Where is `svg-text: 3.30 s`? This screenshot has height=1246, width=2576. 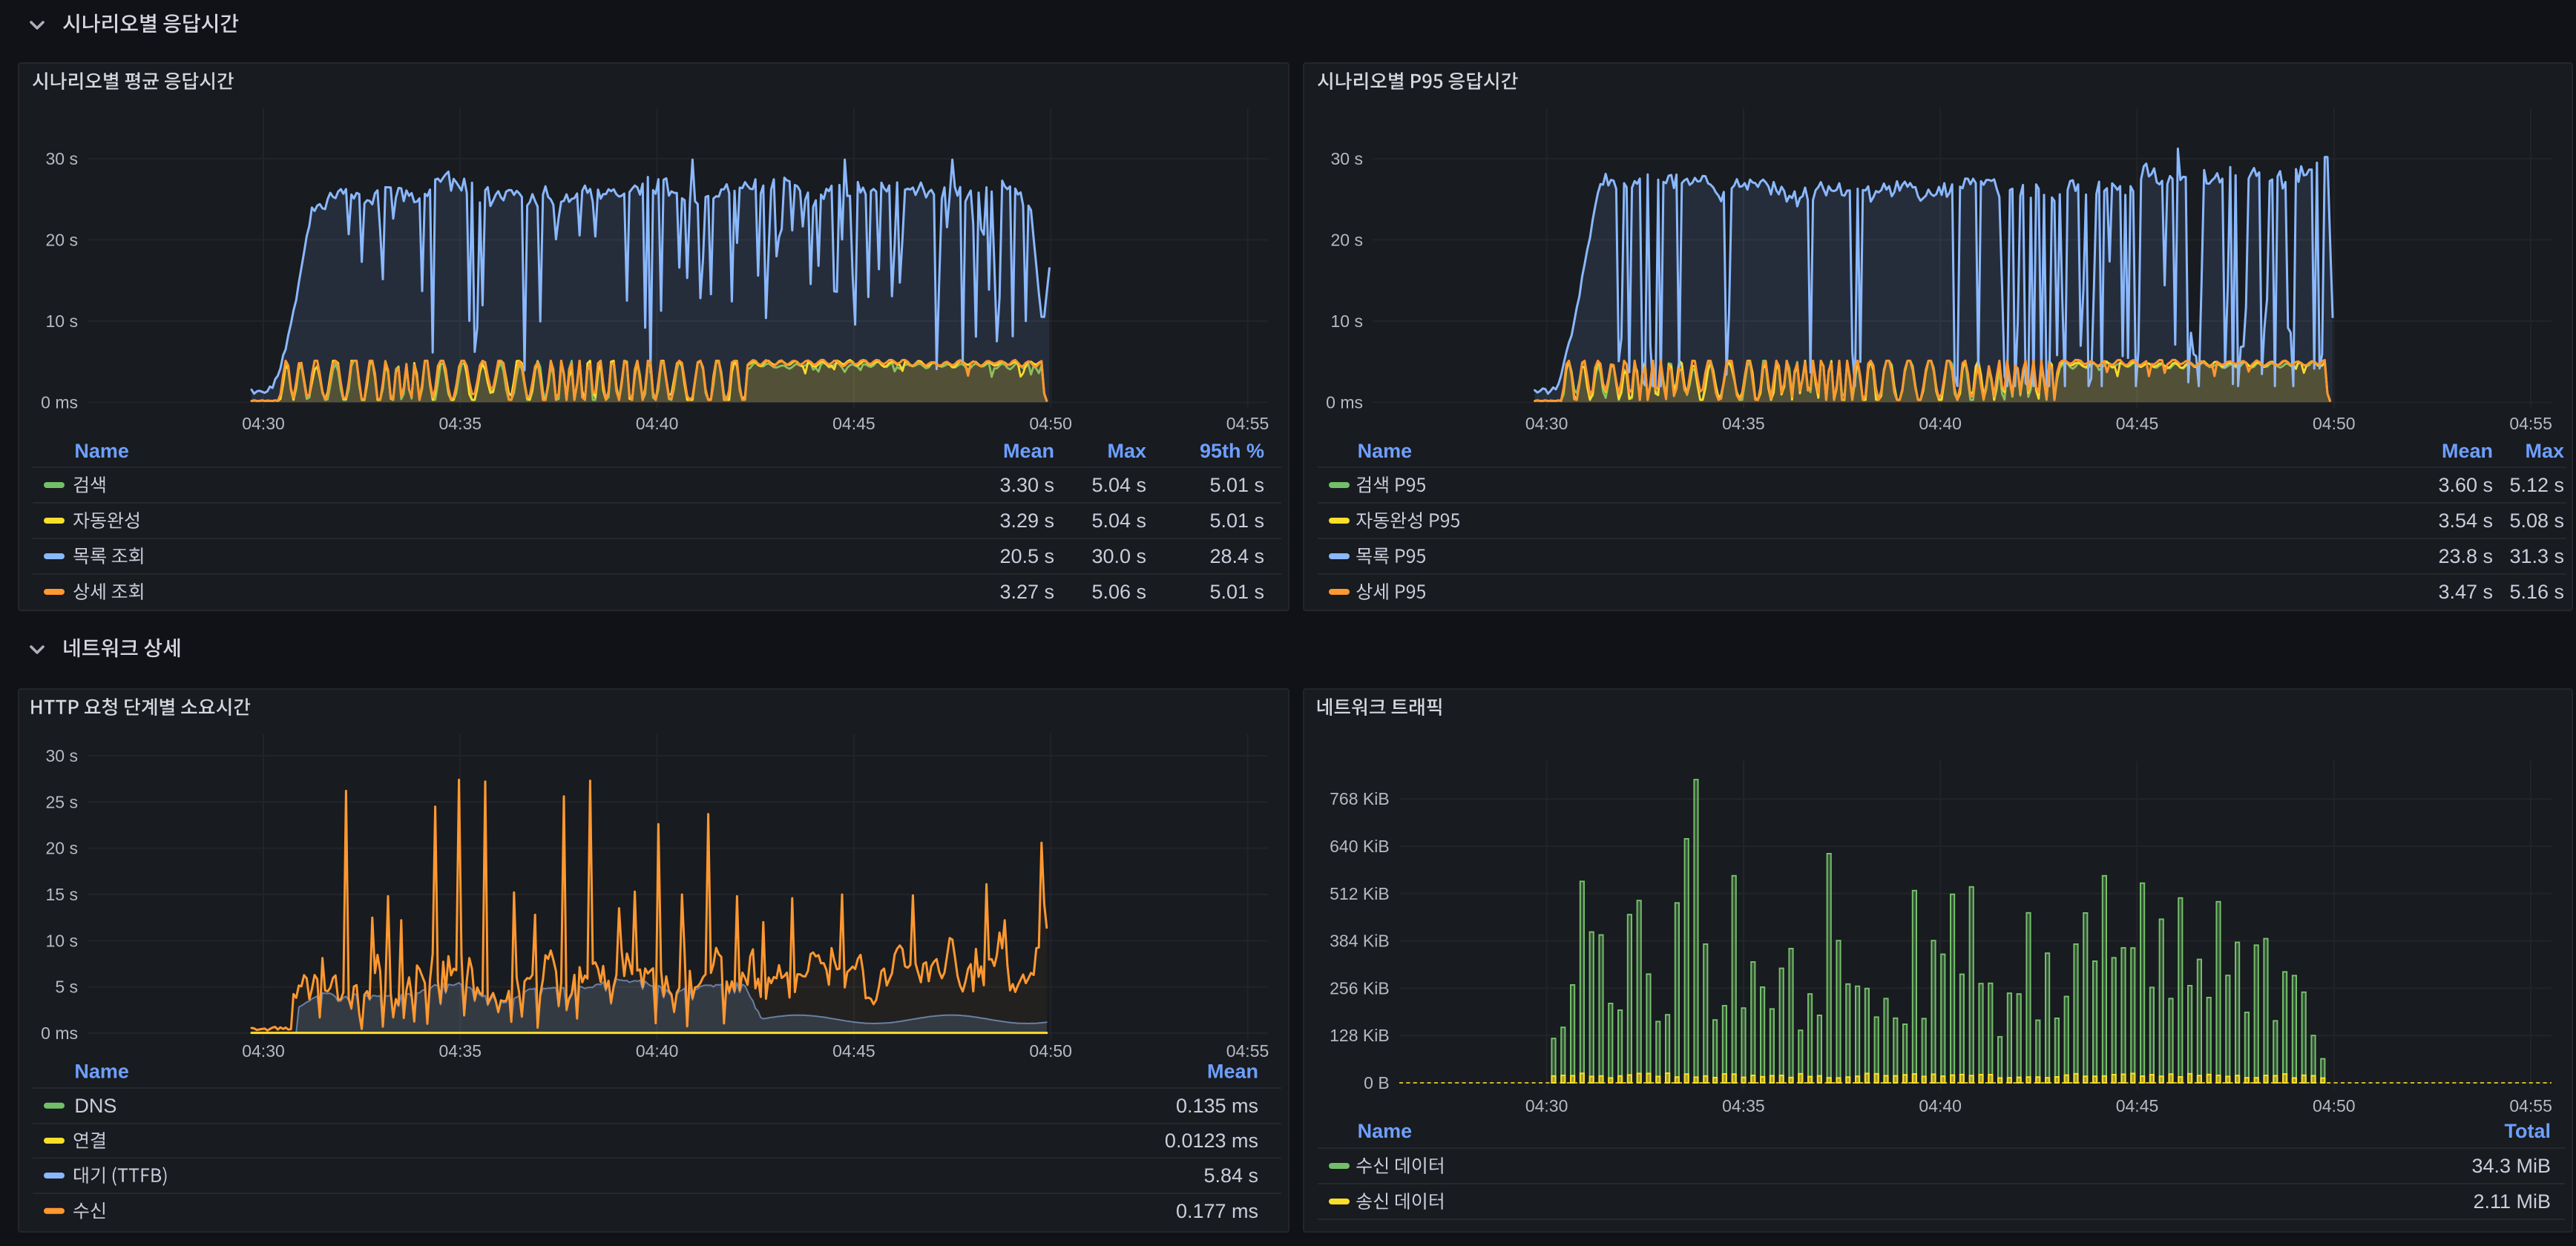
svg-text: 3.30 s is located at coordinates (1026, 485).